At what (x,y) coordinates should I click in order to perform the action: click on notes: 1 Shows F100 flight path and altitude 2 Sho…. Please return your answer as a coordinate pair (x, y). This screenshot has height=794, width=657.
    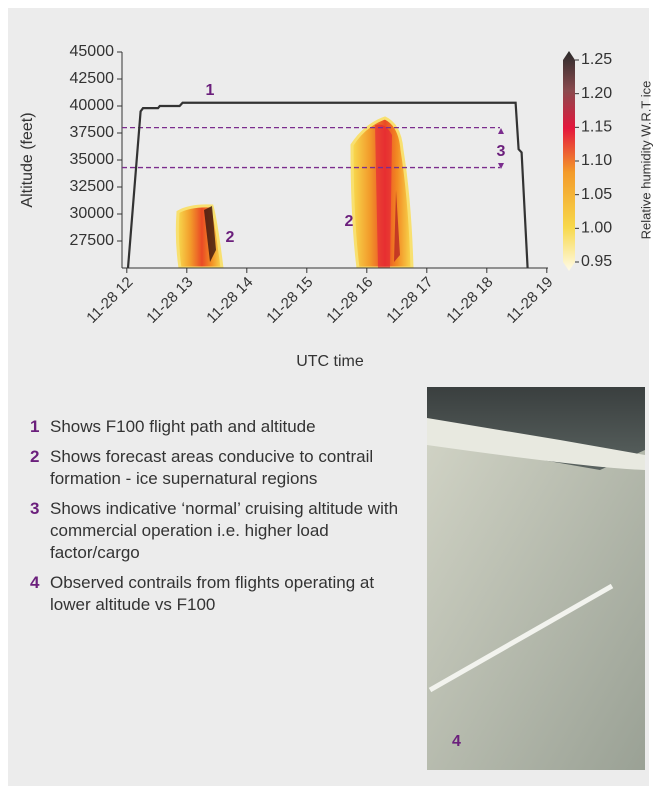
    Looking at the image, I should click on (215, 520).